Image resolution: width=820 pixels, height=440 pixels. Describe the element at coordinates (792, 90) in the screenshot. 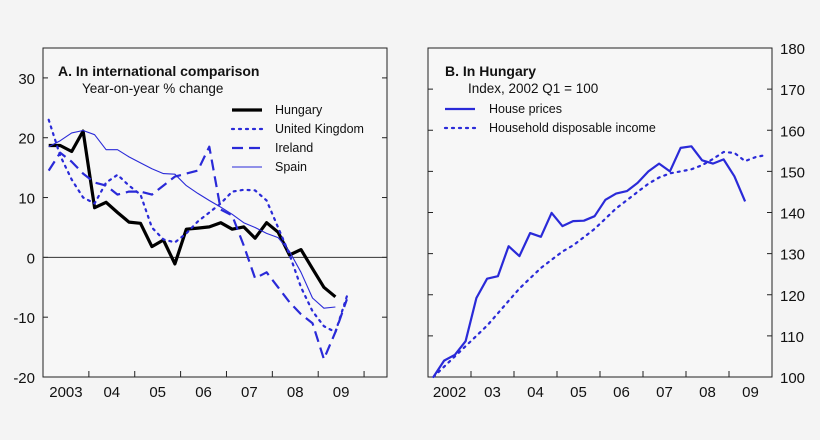

I see `y-tick-label: 170` at that location.